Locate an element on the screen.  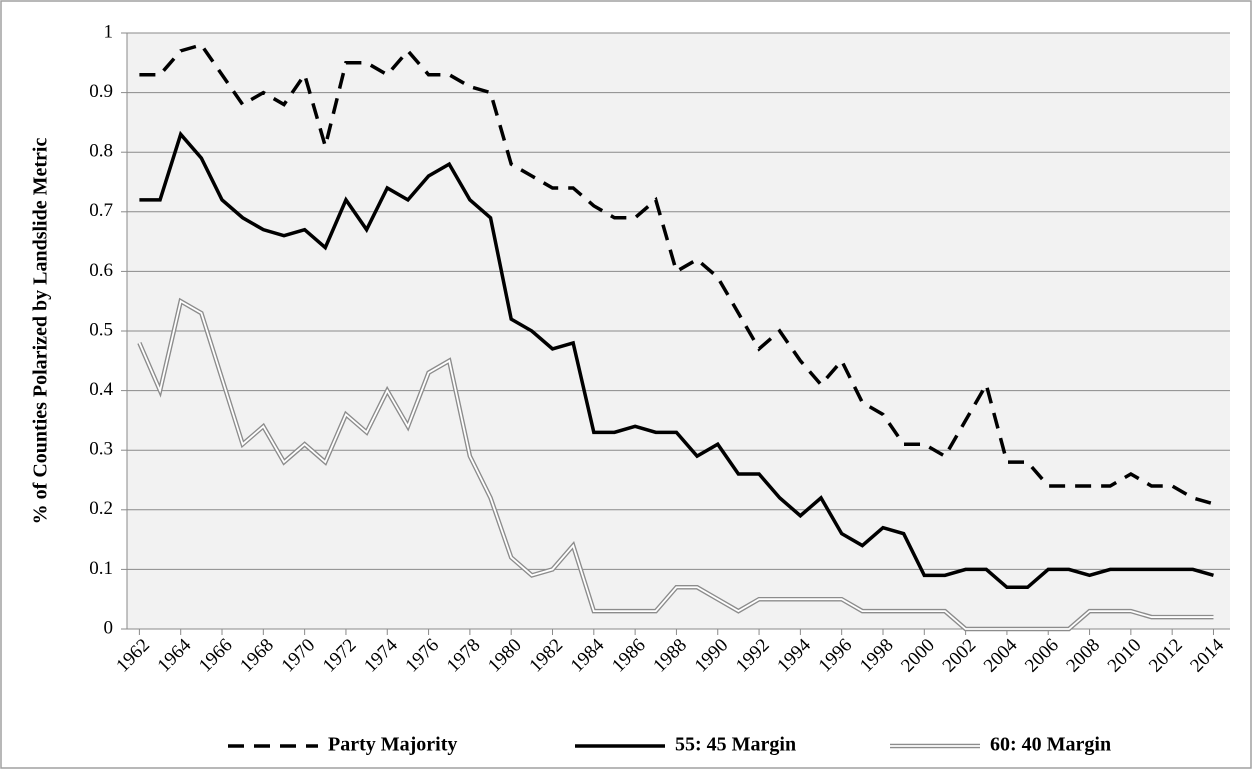
legend-label: Party Majority is located at coordinates (392, 745).